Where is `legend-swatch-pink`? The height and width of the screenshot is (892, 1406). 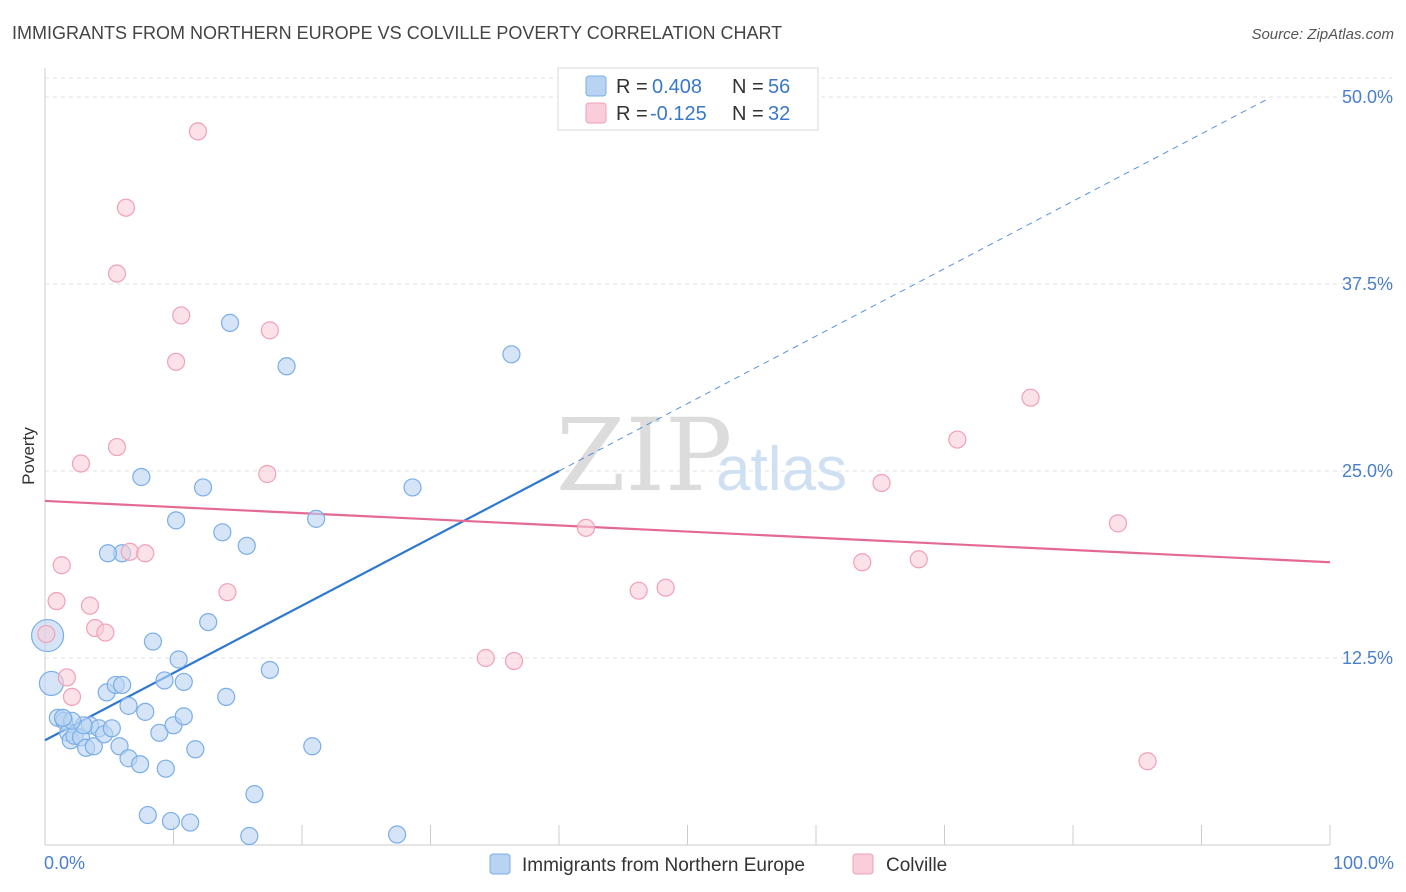
legend-swatch-pink is located at coordinates (596, 113).